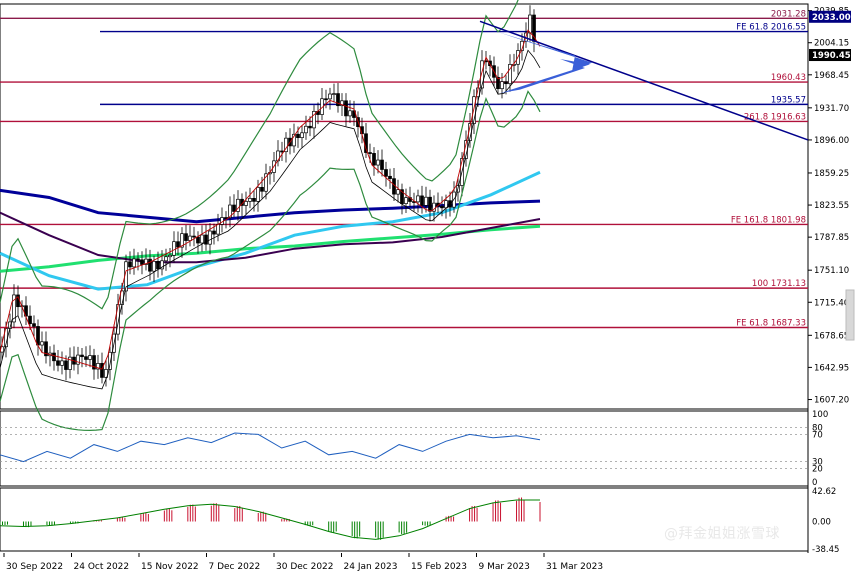  Describe the element at coordinates (270, 447) in the screenshot. I see `rsi-line` at that location.